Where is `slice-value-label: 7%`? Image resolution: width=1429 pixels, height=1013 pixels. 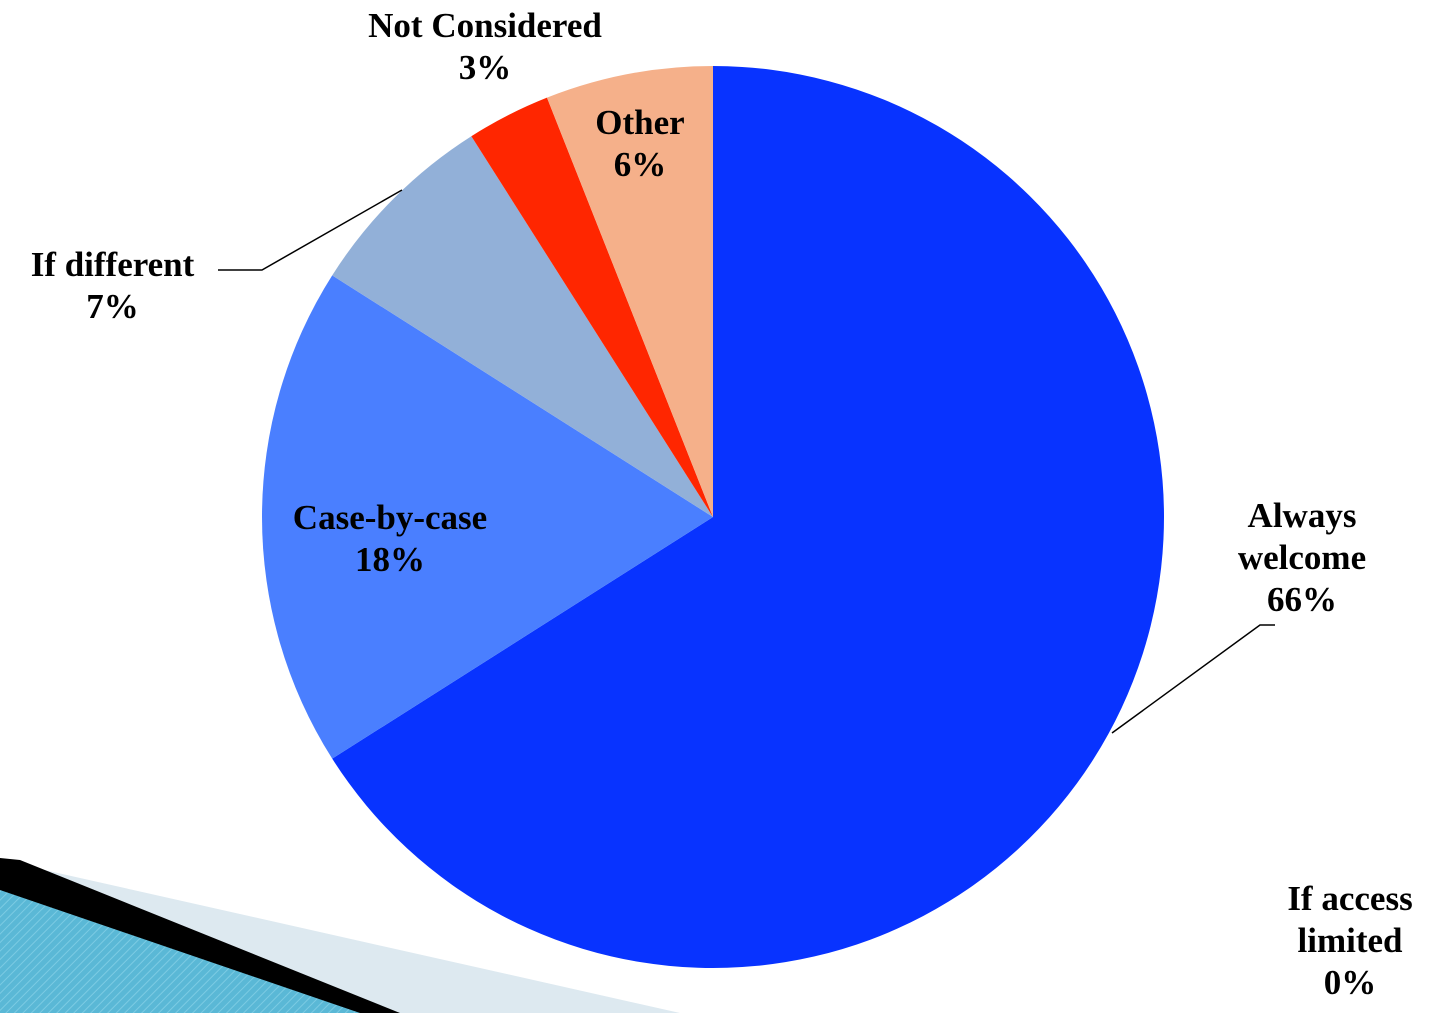 slice-value-label: 7% is located at coordinates (112, 306).